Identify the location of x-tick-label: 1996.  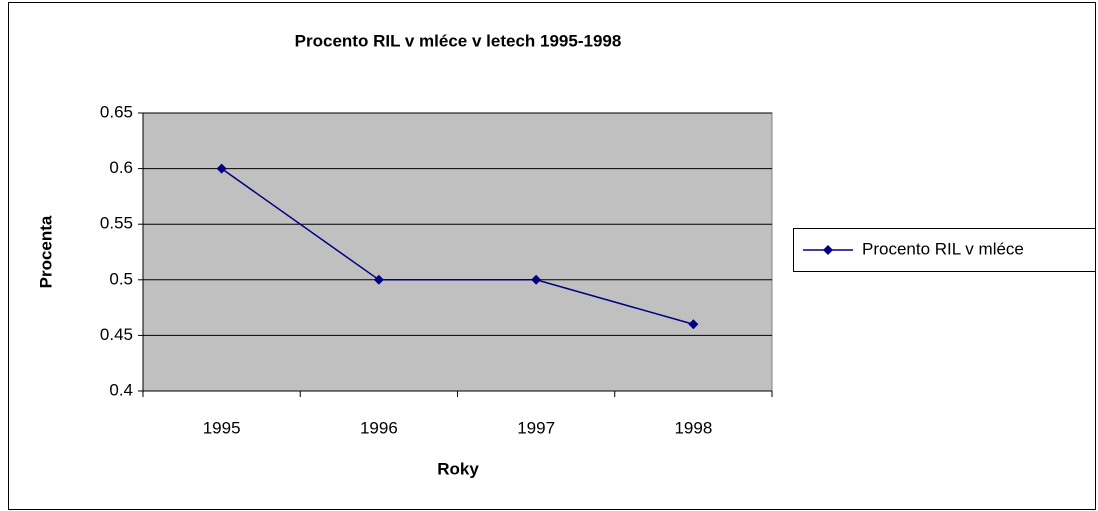
(379, 427).